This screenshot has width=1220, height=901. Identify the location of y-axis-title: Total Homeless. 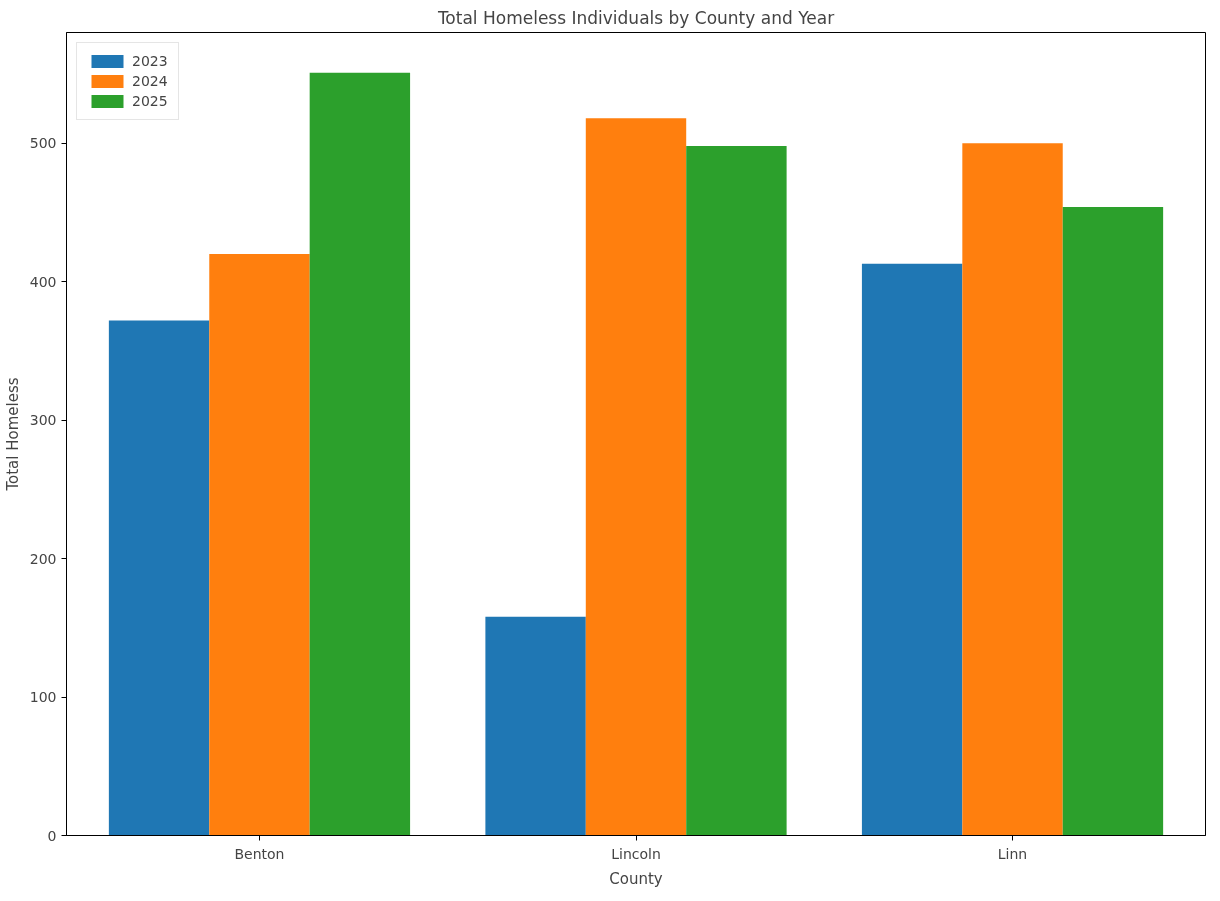
(12, 434).